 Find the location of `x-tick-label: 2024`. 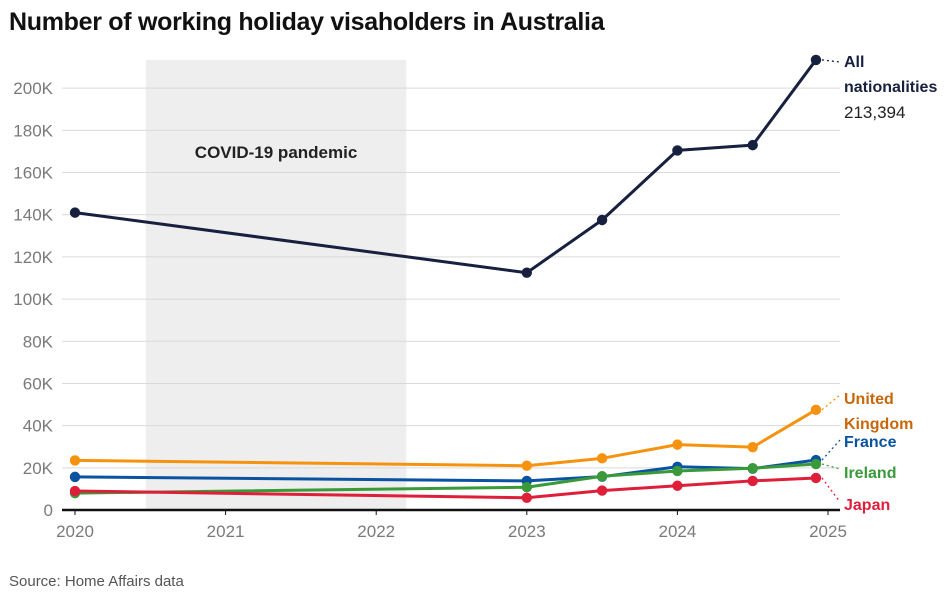

x-tick-label: 2024 is located at coordinates (677, 531).